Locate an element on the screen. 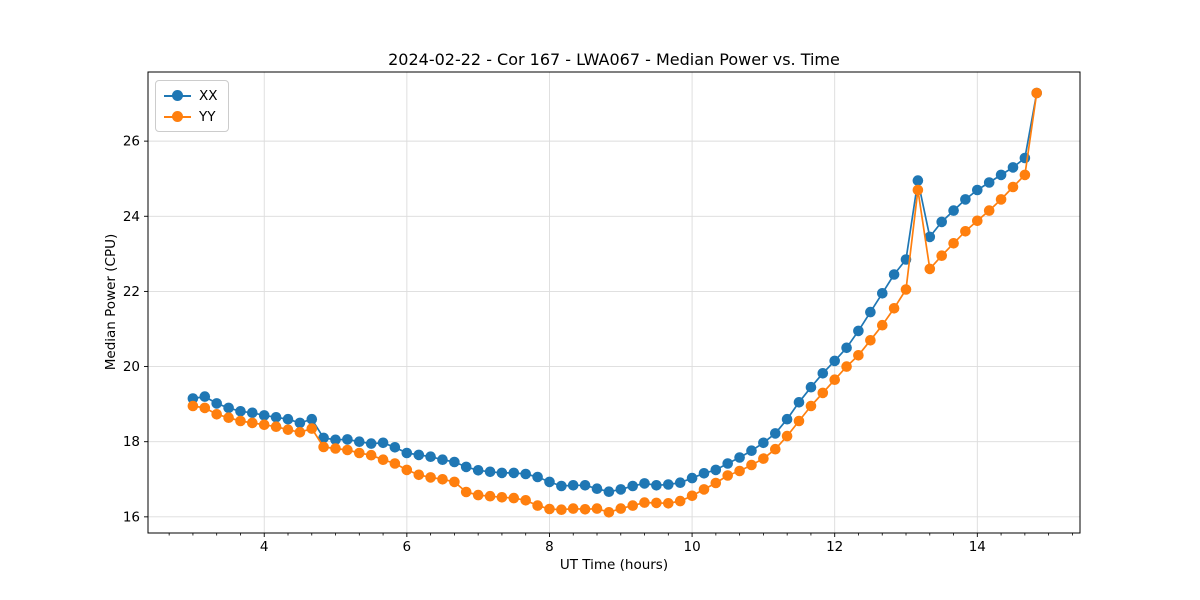 The image size is (1200, 600). legend-item-yy: YY is located at coordinates (191, 116).